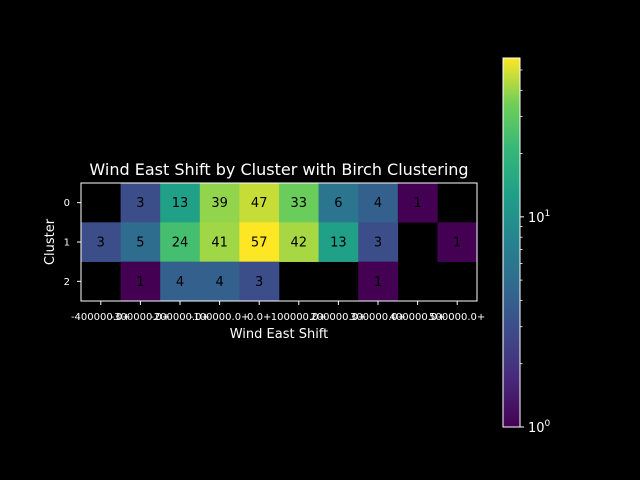 The height and width of the screenshot is (480, 640). I want to click on x-tick-label: -100000.0+, so click(220, 317).